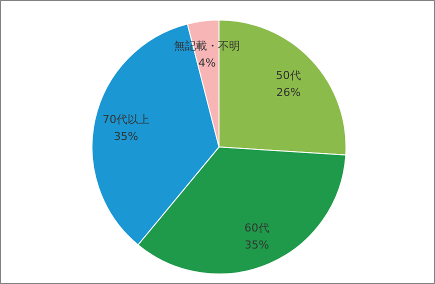  What do you see at coordinates (288, 92) in the screenshot?
I see `data-label: 26%` at bounding box center [288, 92].